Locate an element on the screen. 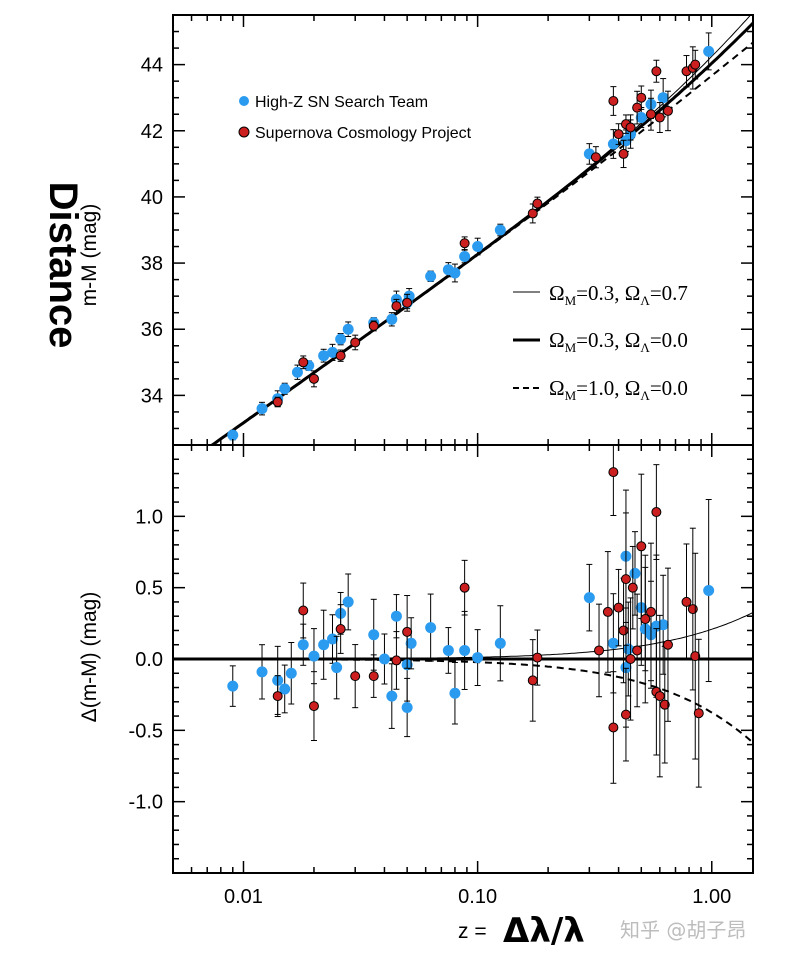  watermark: 知乎 @胡子昂 is located at coordinates (683, 930).